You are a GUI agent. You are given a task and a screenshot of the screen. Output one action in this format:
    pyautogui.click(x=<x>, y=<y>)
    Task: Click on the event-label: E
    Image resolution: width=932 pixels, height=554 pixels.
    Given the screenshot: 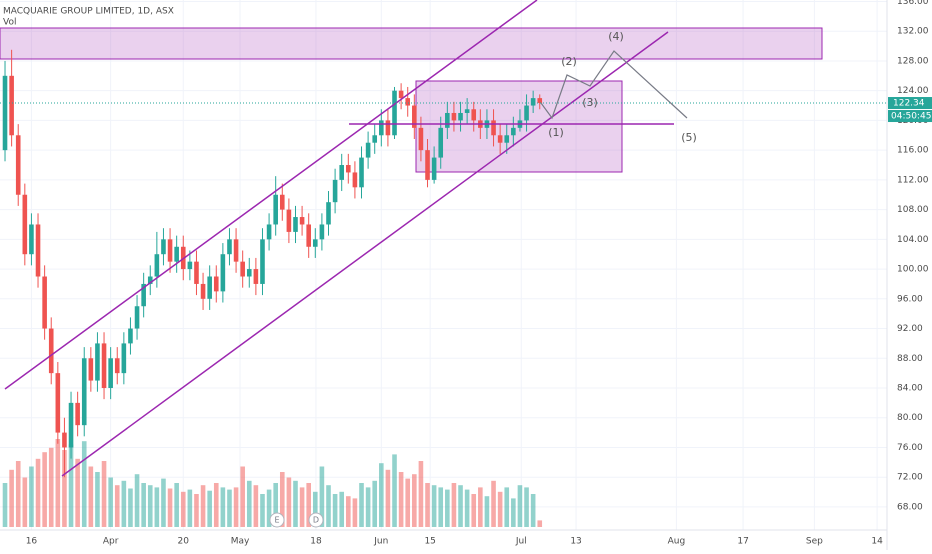 What is the action you would take?
    pyautogui.click(x=276, y=520)
    